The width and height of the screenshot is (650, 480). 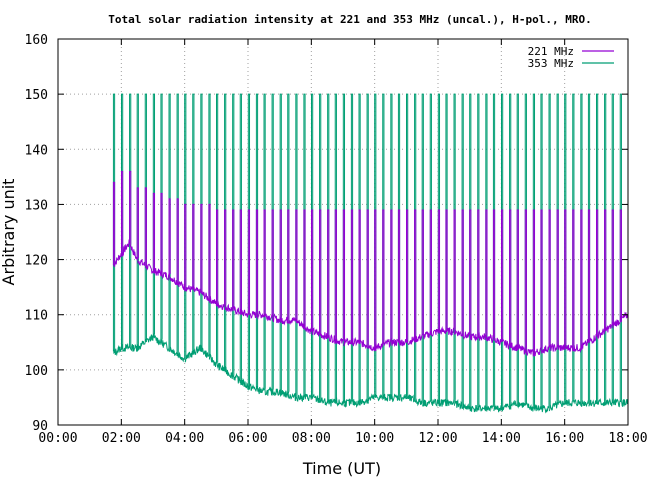 What do you see at coordinates (184, 438) in the screenshot?
I see `x-tick-label: 04:00` at bounding box center [184, 438].